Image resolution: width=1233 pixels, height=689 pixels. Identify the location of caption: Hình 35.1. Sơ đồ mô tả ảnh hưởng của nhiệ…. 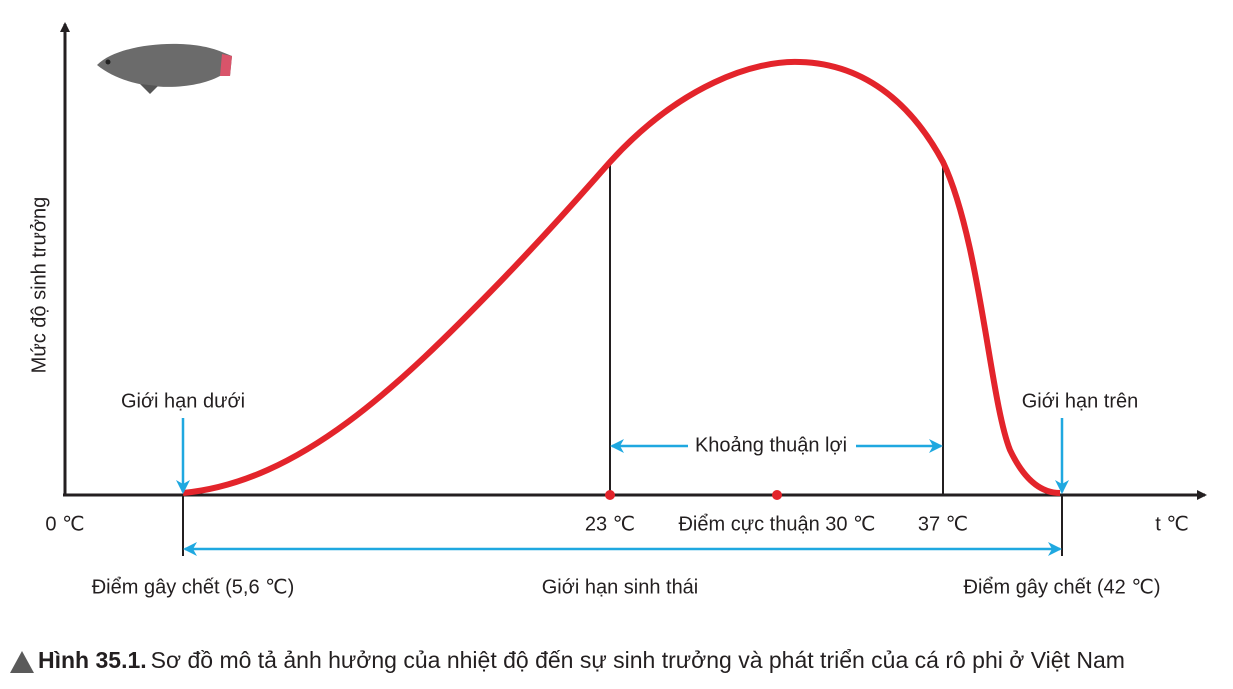
(581, 660).